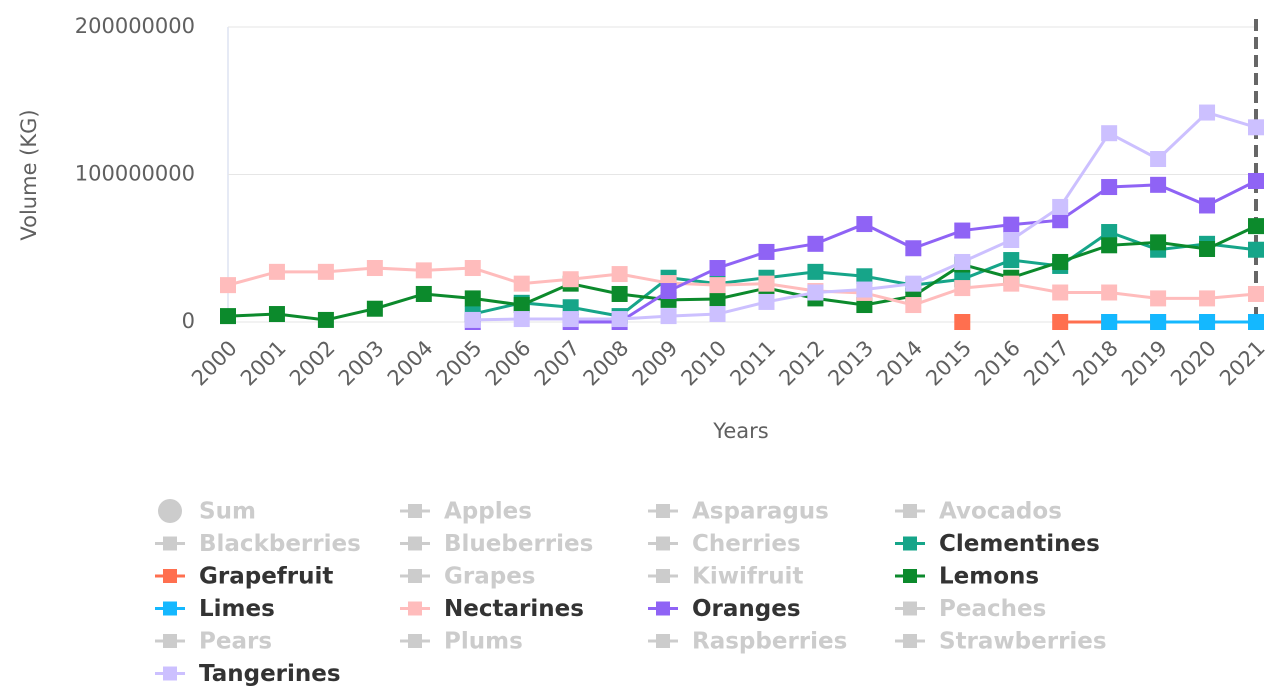  Describe the element at coordinates (704, 363) in the screenshot. I see `x-tick-label: 2010` at that location.